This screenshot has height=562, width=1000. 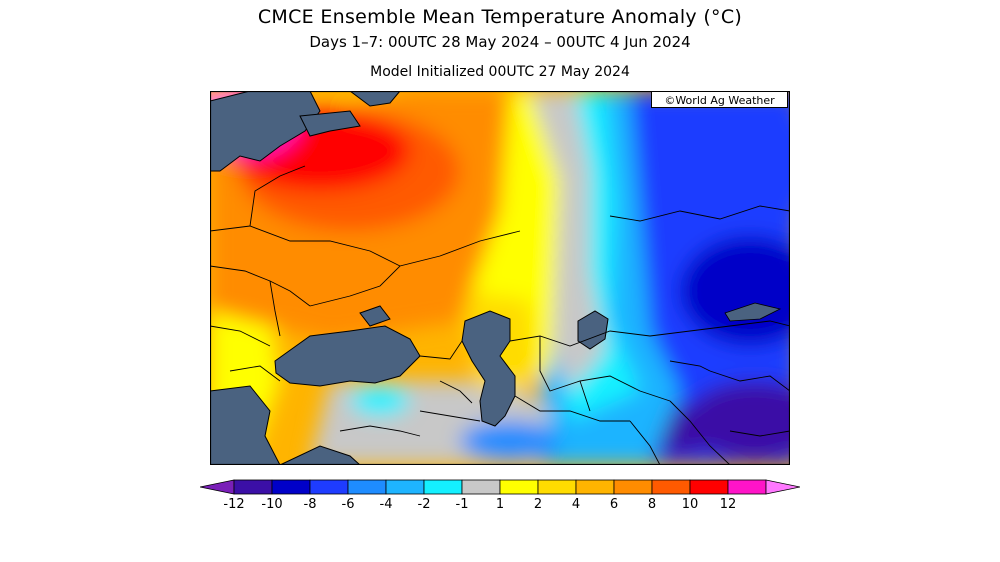 I want to click on colorbar: -12 -10 -8 -6 -4 -2 -1 1 2 4 6 8 10 12, so click(x=500, y=495).